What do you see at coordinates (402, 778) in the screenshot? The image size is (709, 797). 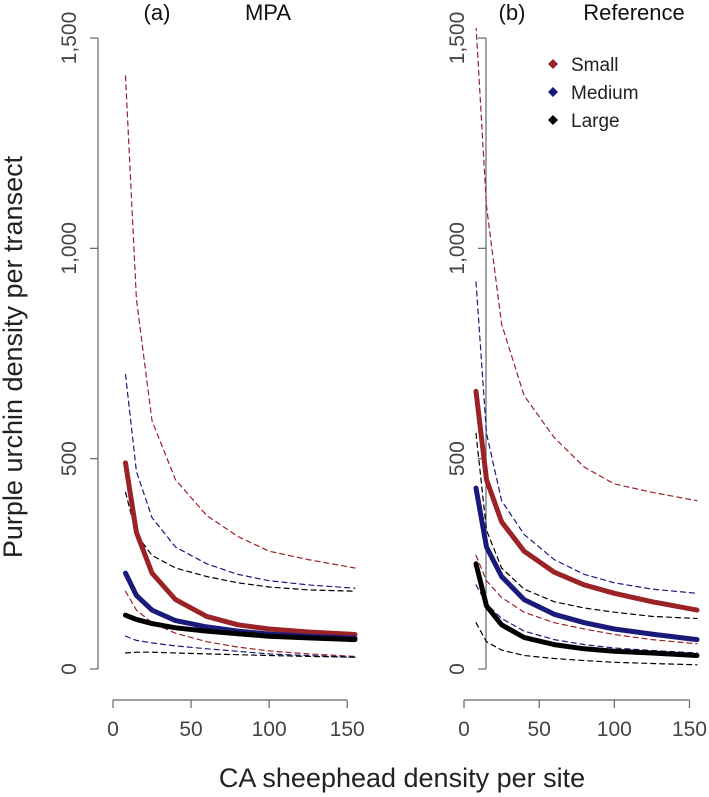 I see `x-axis-title: CA sheephead density per site` at bounding box center [402, 778].